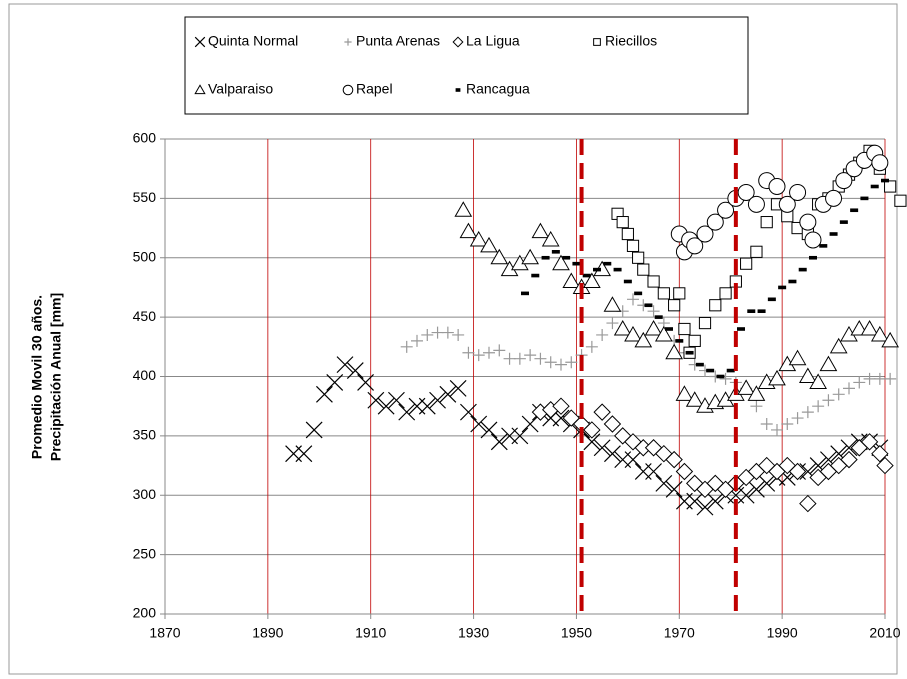 The width and height of the screenshot is (907, 679). Describe the element at coordinates (466, 65) in the screenshot. I see `legend-box` at that location.